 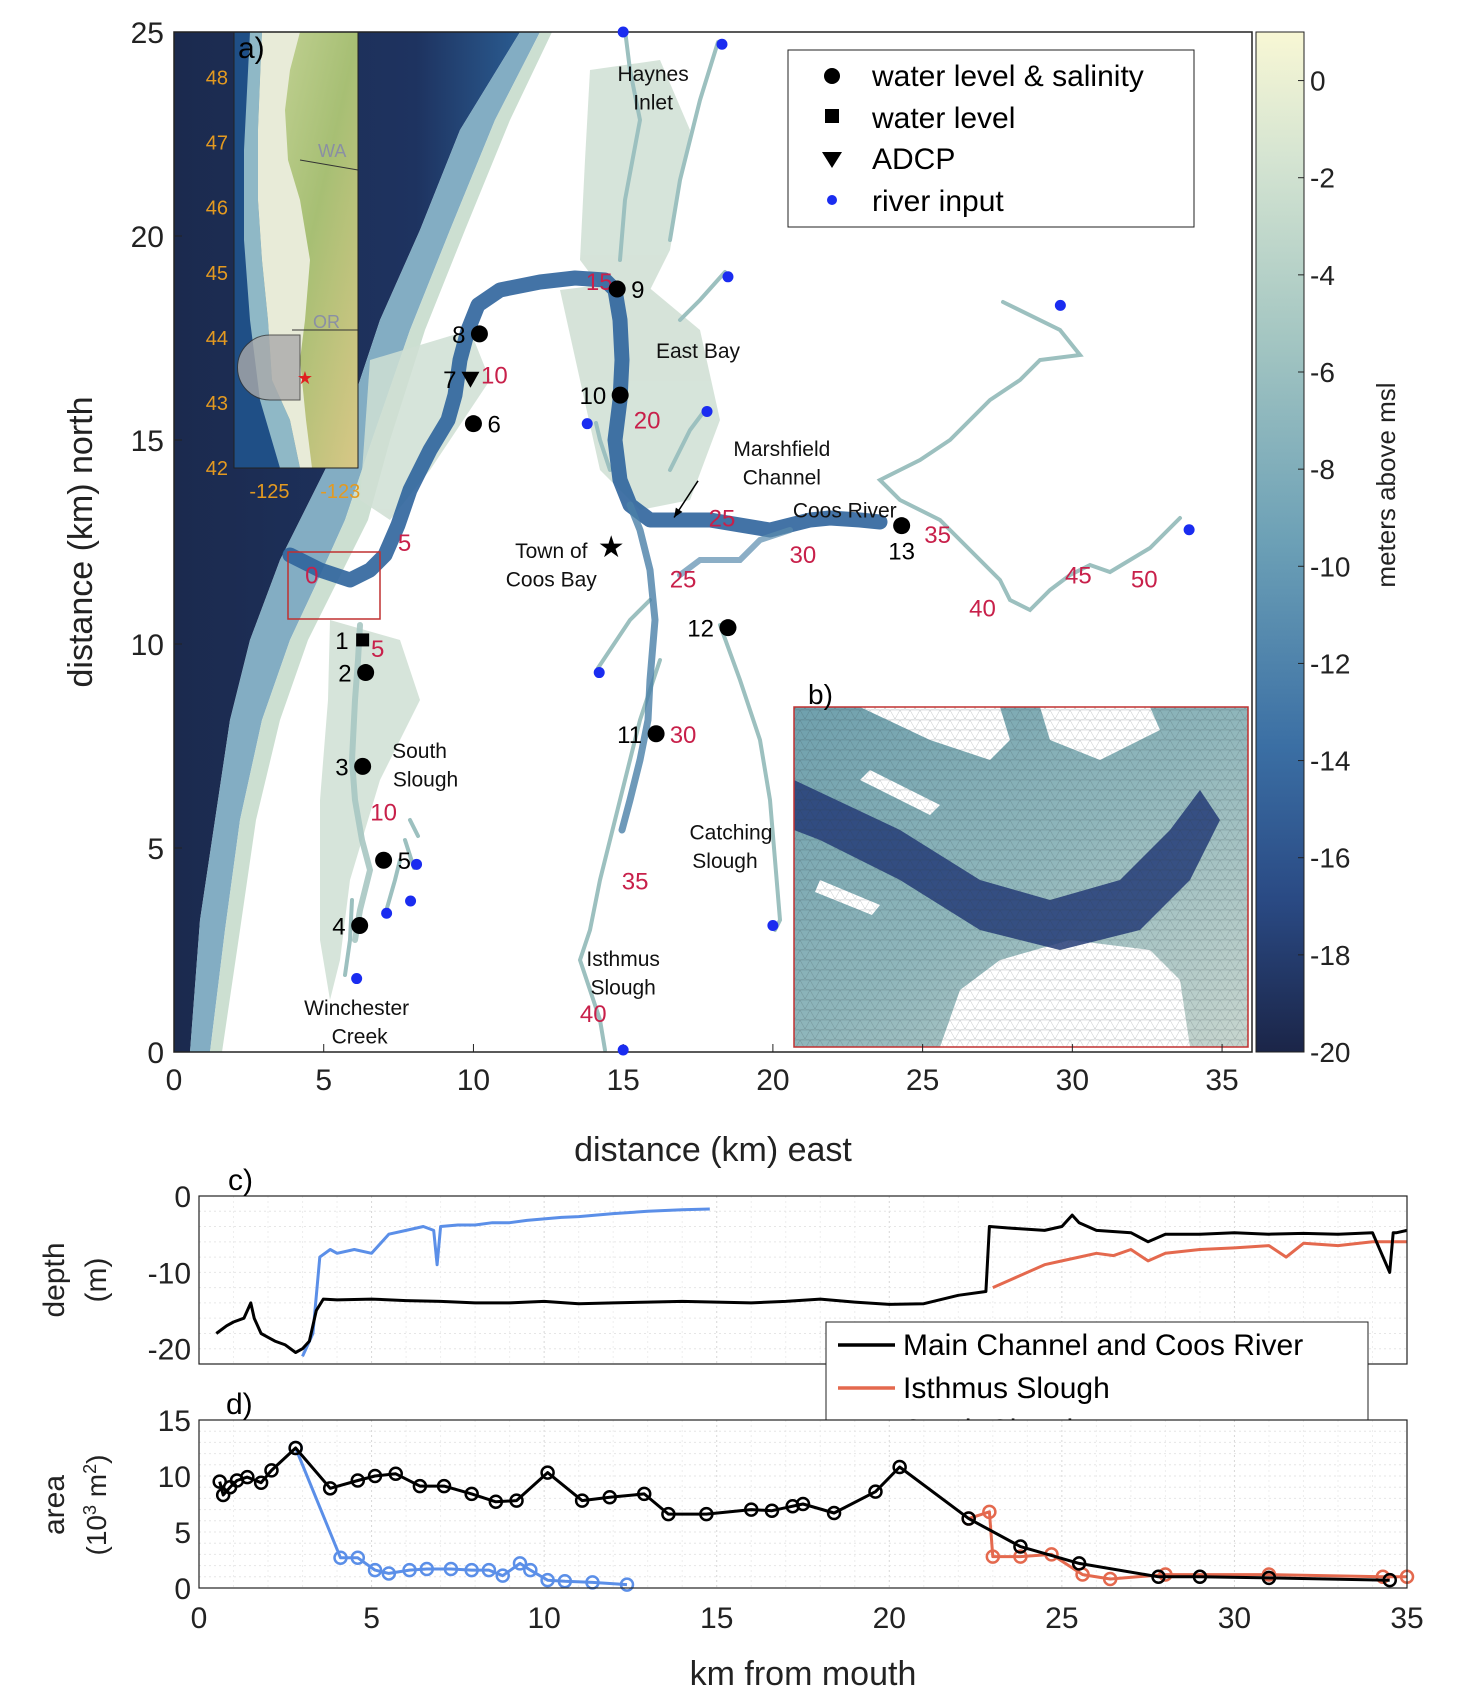 I want to click on panel-d-x-tick-label: 35, so click(x=1406, y=1618).